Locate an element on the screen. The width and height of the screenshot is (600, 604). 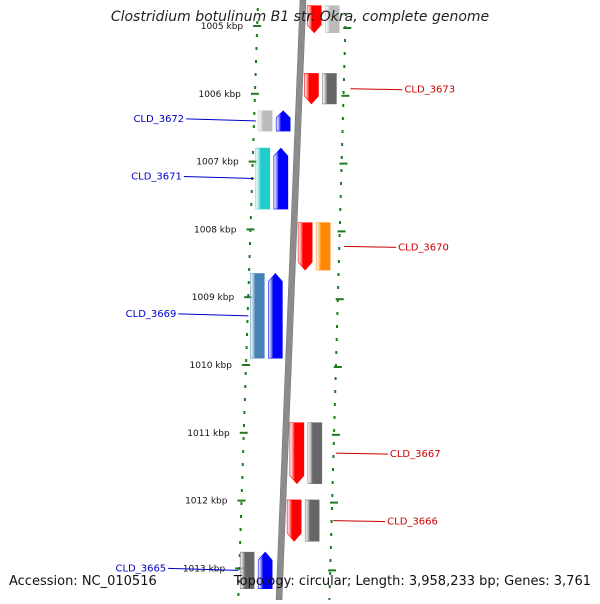
gene-arrow-partial is located at coordinates (314, 19).